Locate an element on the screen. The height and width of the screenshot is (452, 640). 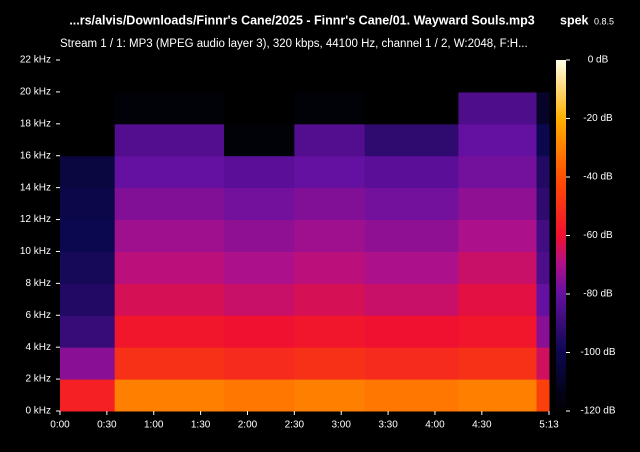
x-tick-label: 3:30 is located at coordinates (388, 425).